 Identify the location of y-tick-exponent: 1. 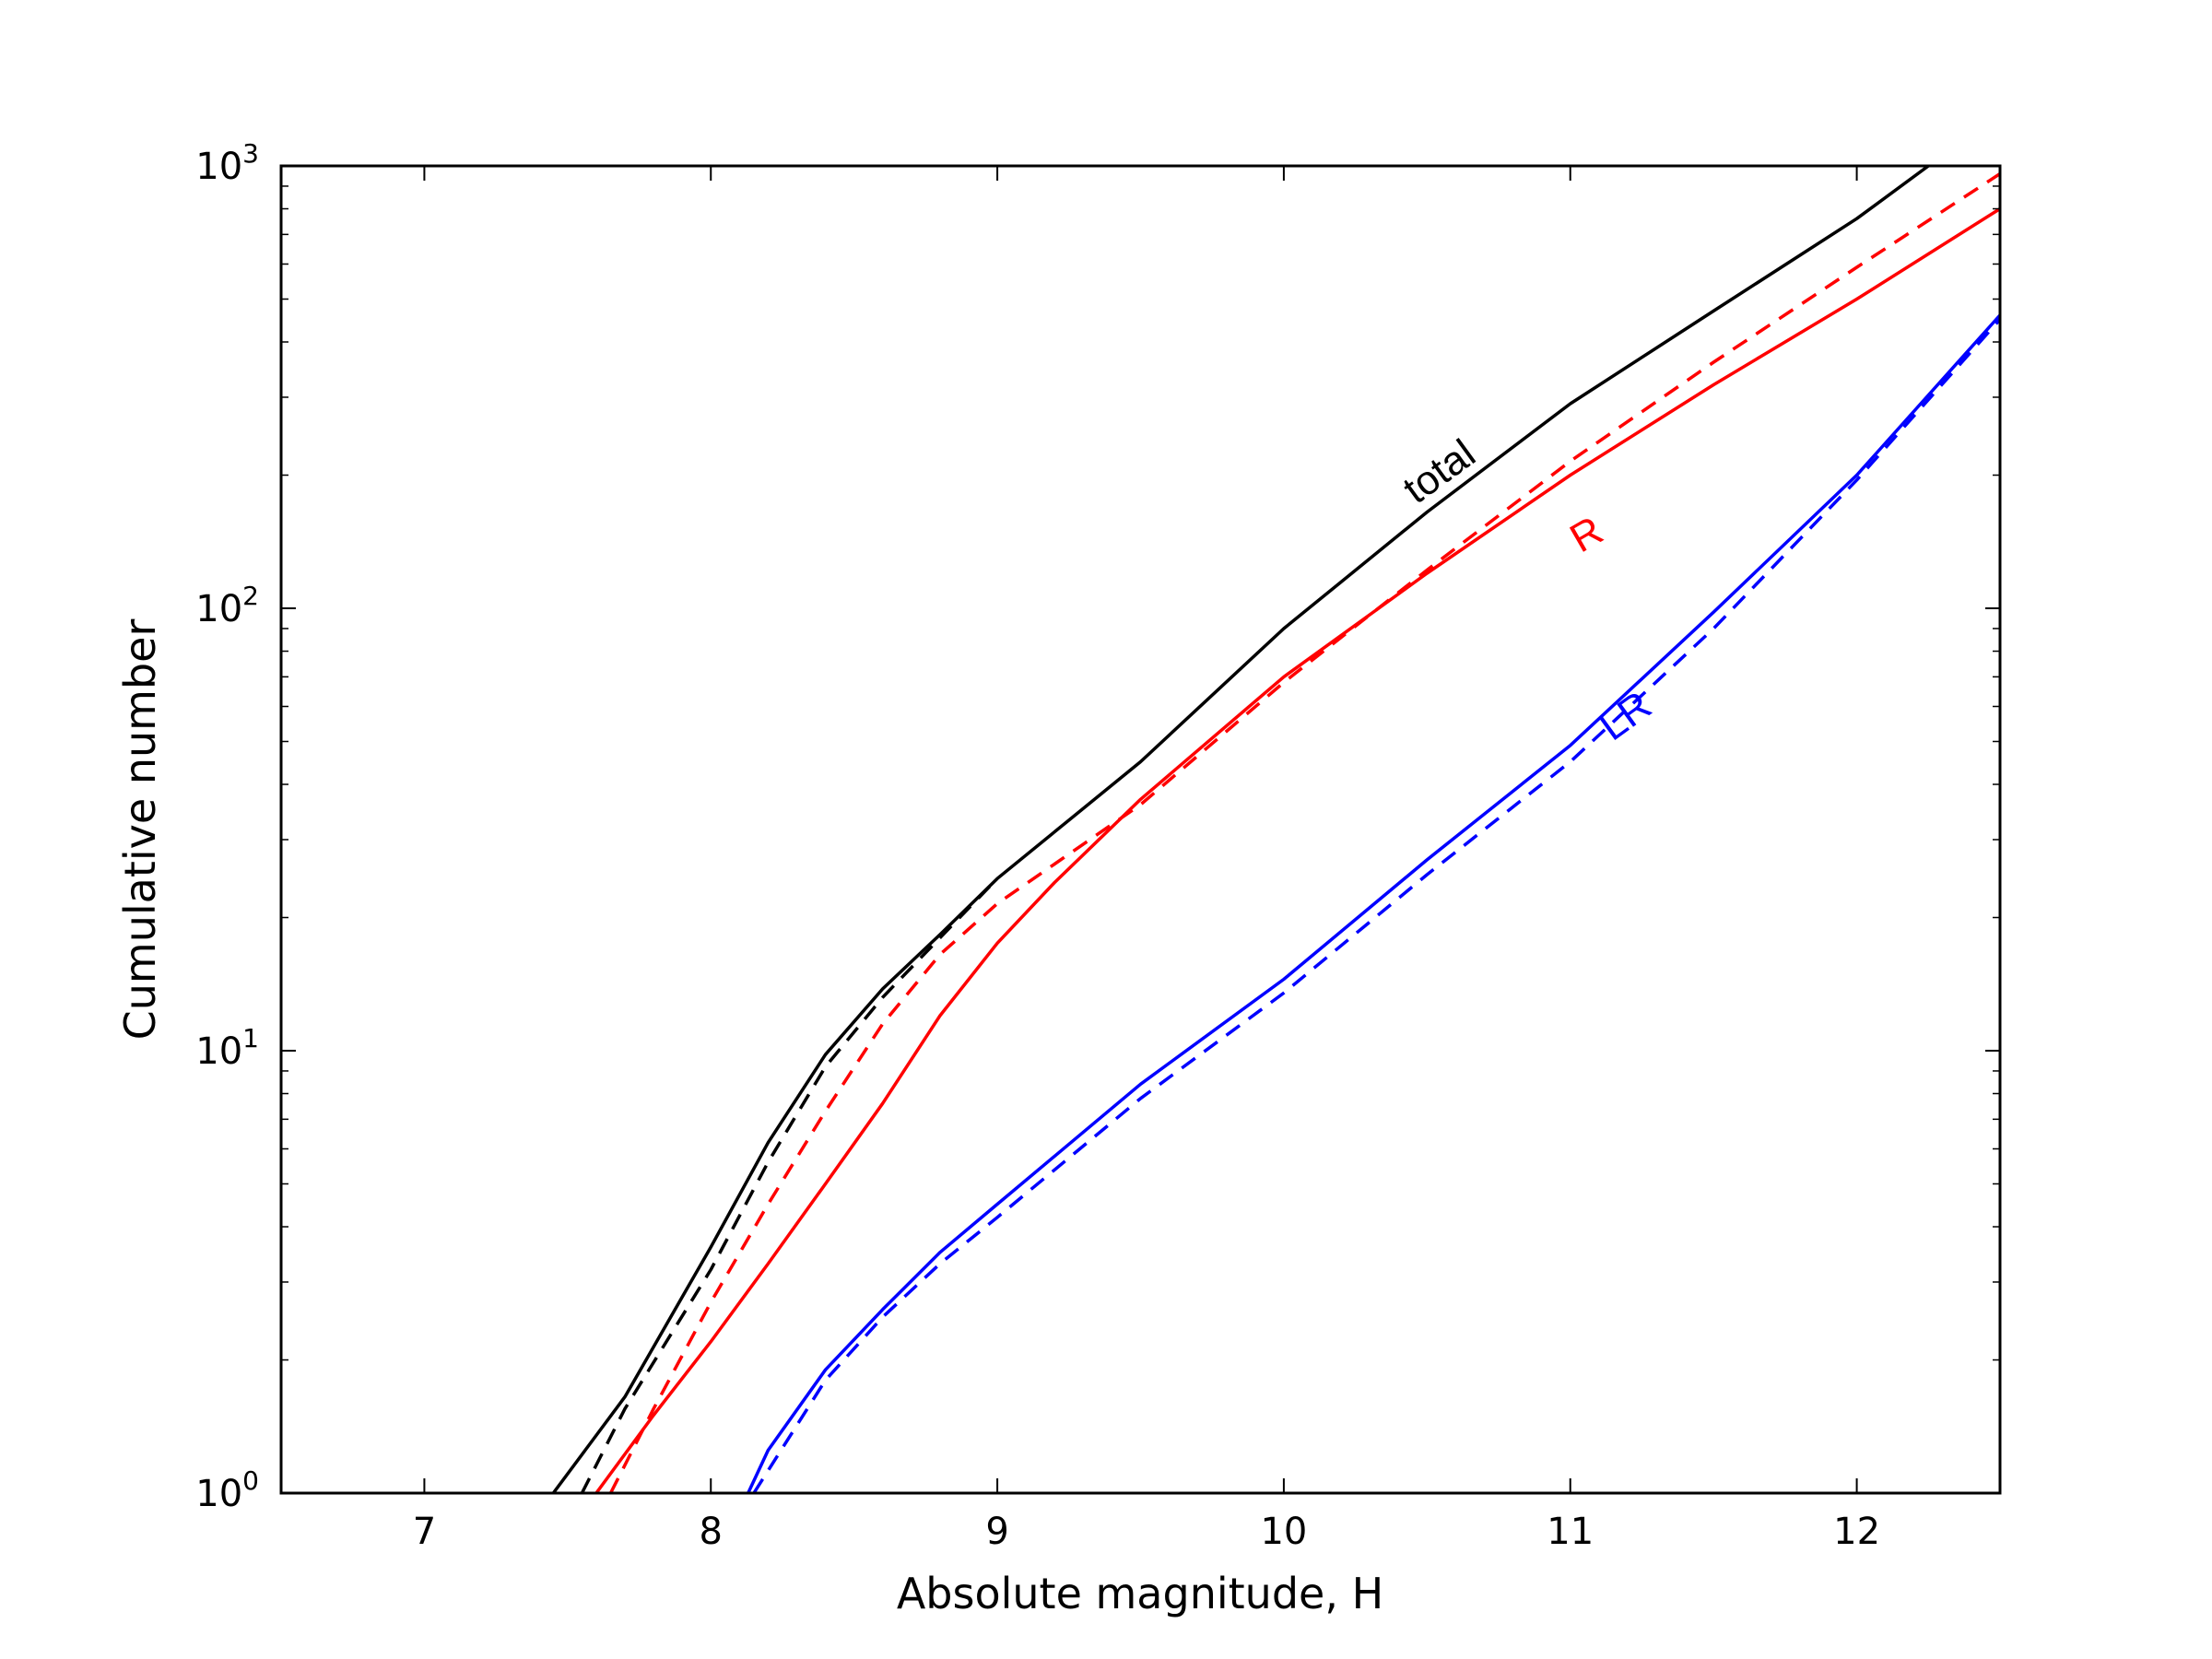
(250, 1038).